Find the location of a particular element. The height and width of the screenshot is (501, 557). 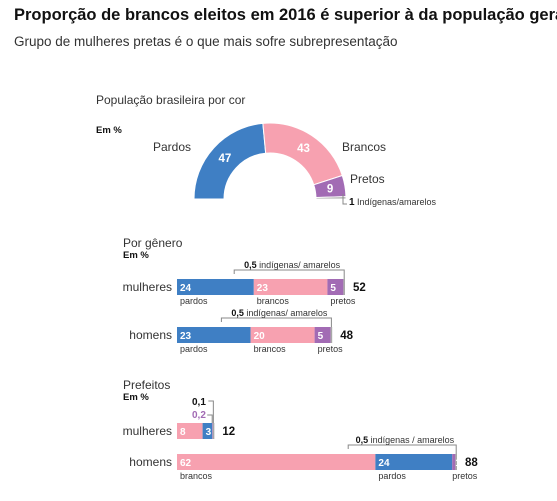

prefeitos-bar-mulheres-indígenas is located at coordinates (213, 431).